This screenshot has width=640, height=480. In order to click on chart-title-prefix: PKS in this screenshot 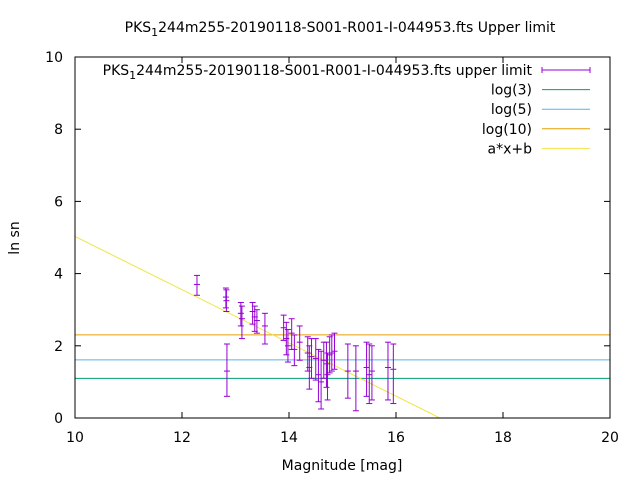, I will do `click(138, 28)`.